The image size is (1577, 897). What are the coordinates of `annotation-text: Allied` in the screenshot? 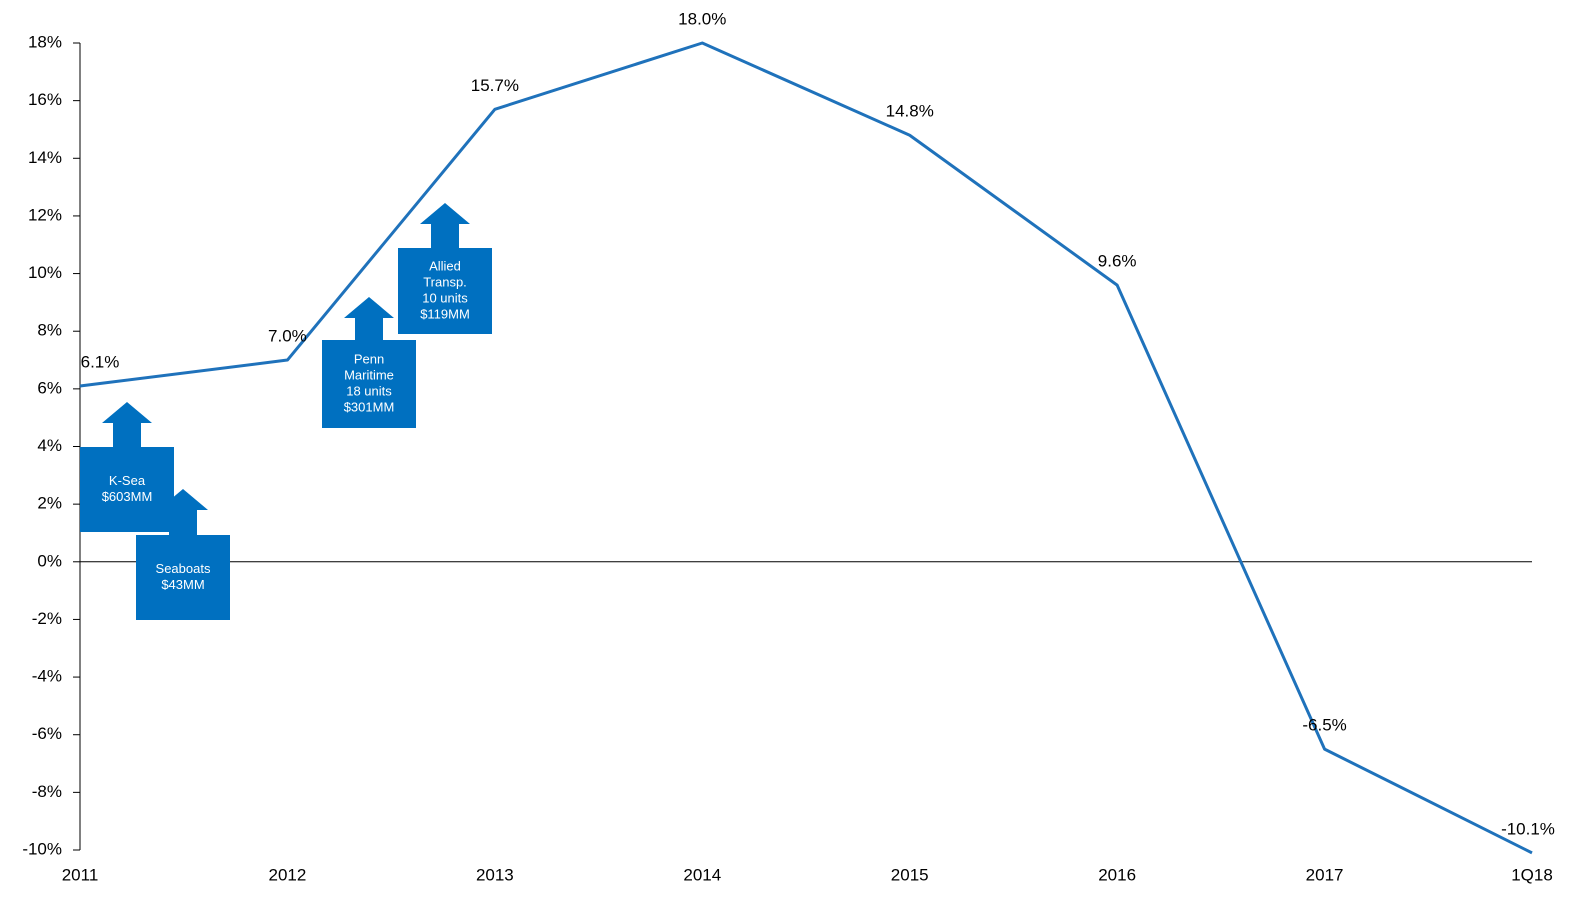 It's located at (445, 265).